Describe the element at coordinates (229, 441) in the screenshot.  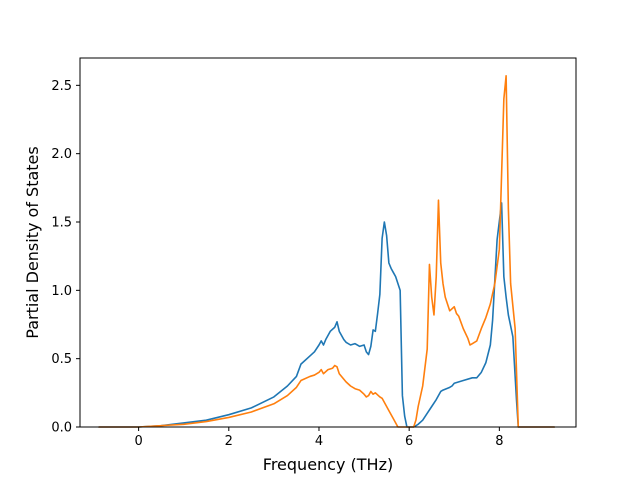
I see `x-tick-label: 2` at that location.